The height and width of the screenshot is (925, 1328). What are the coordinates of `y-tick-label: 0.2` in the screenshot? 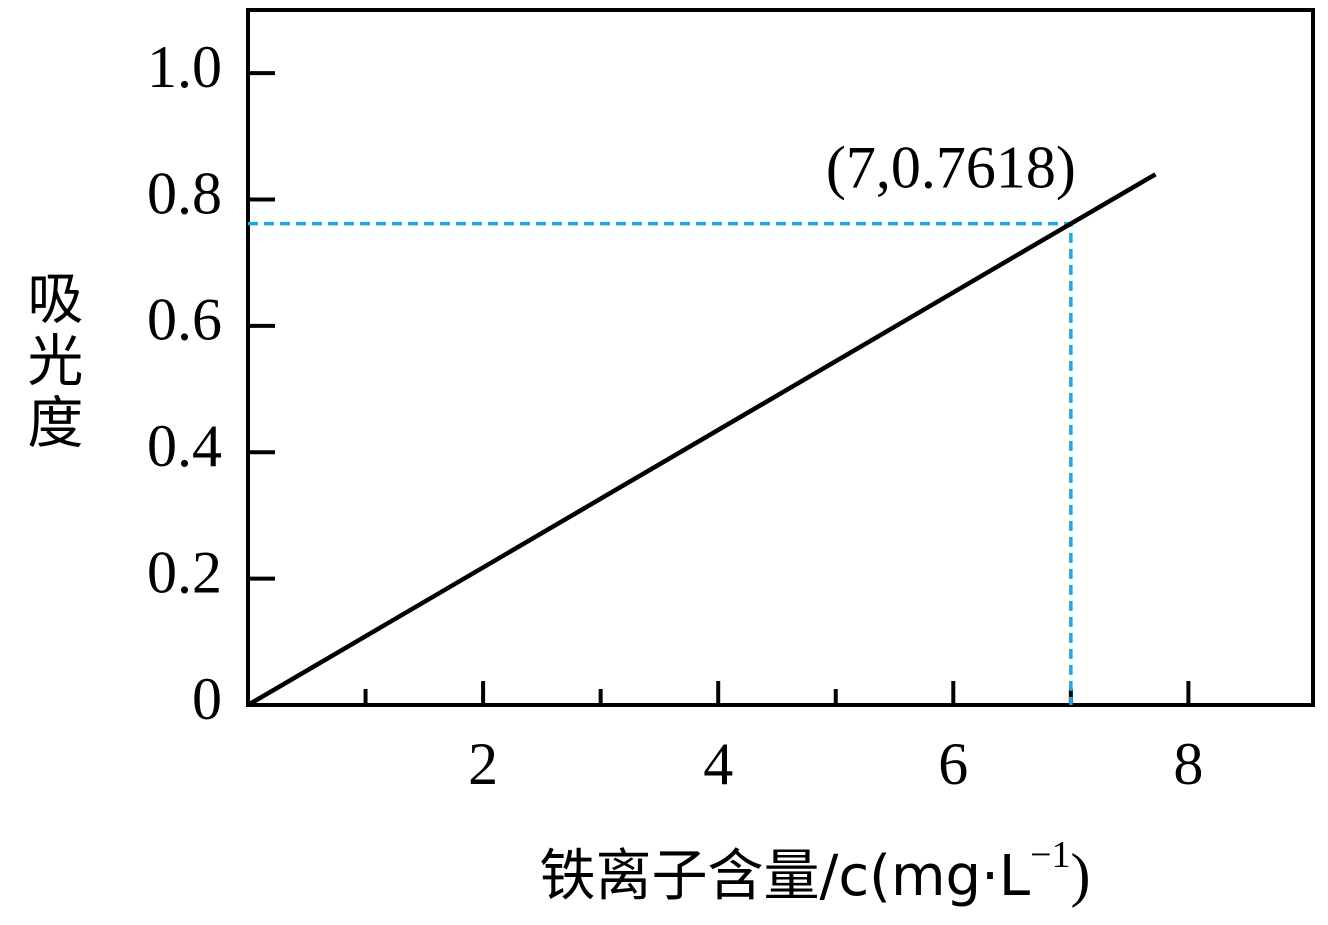 It's located at (184, 572).